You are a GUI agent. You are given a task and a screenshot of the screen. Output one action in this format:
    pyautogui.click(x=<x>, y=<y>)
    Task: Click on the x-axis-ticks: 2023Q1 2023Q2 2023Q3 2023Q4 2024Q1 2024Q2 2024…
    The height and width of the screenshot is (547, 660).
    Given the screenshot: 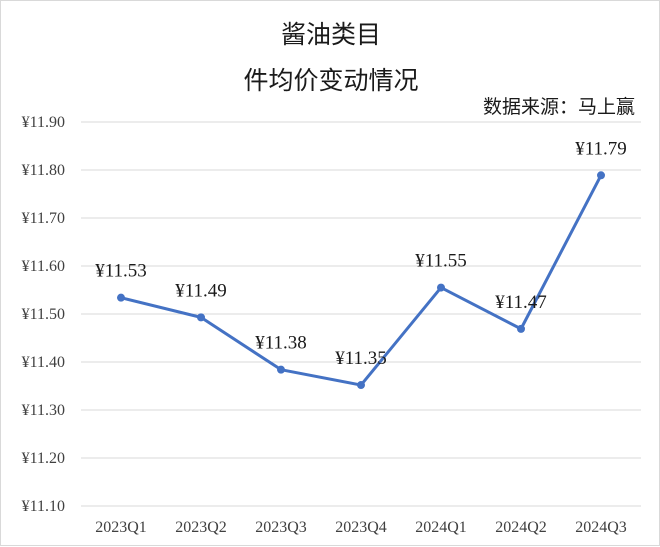 What is the action you would take?
    pyautogui.click(x=361, y=527)
    